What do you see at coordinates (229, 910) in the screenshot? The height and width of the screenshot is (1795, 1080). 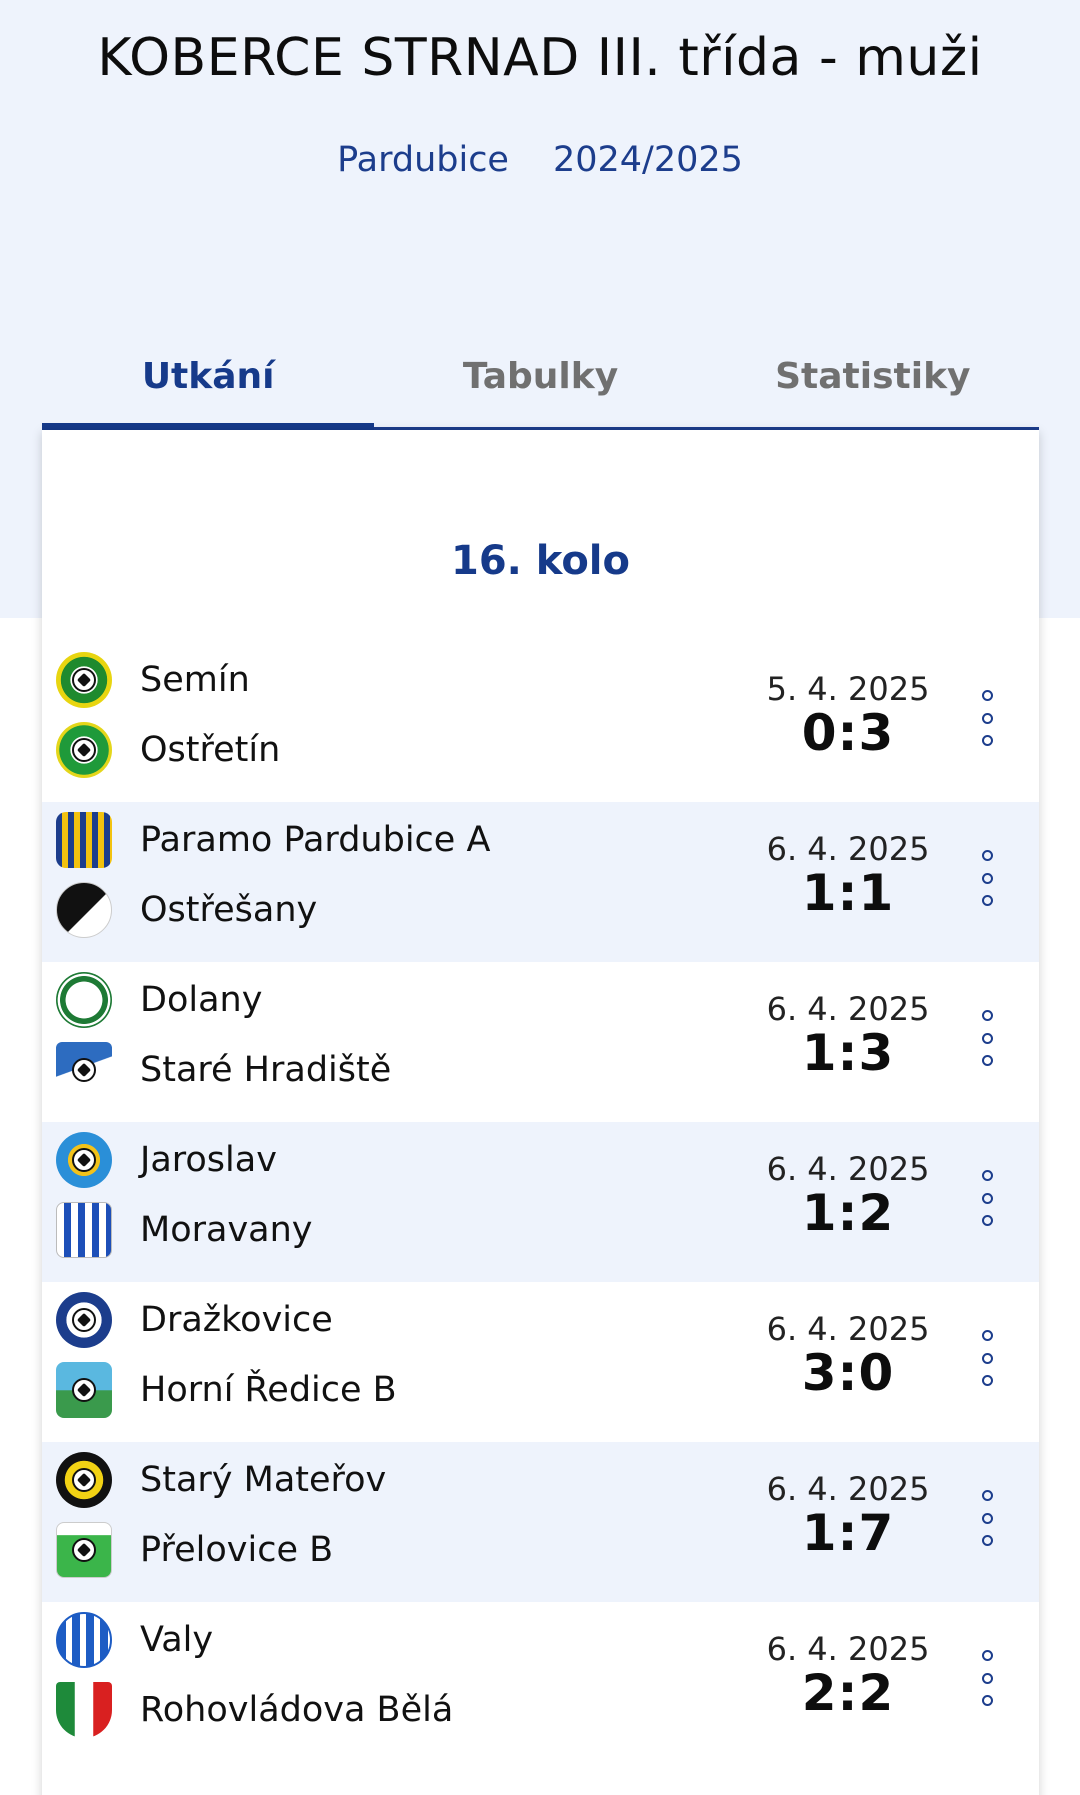 I see `away-team-name: Ostřešany` at bounding box center [229, 910].